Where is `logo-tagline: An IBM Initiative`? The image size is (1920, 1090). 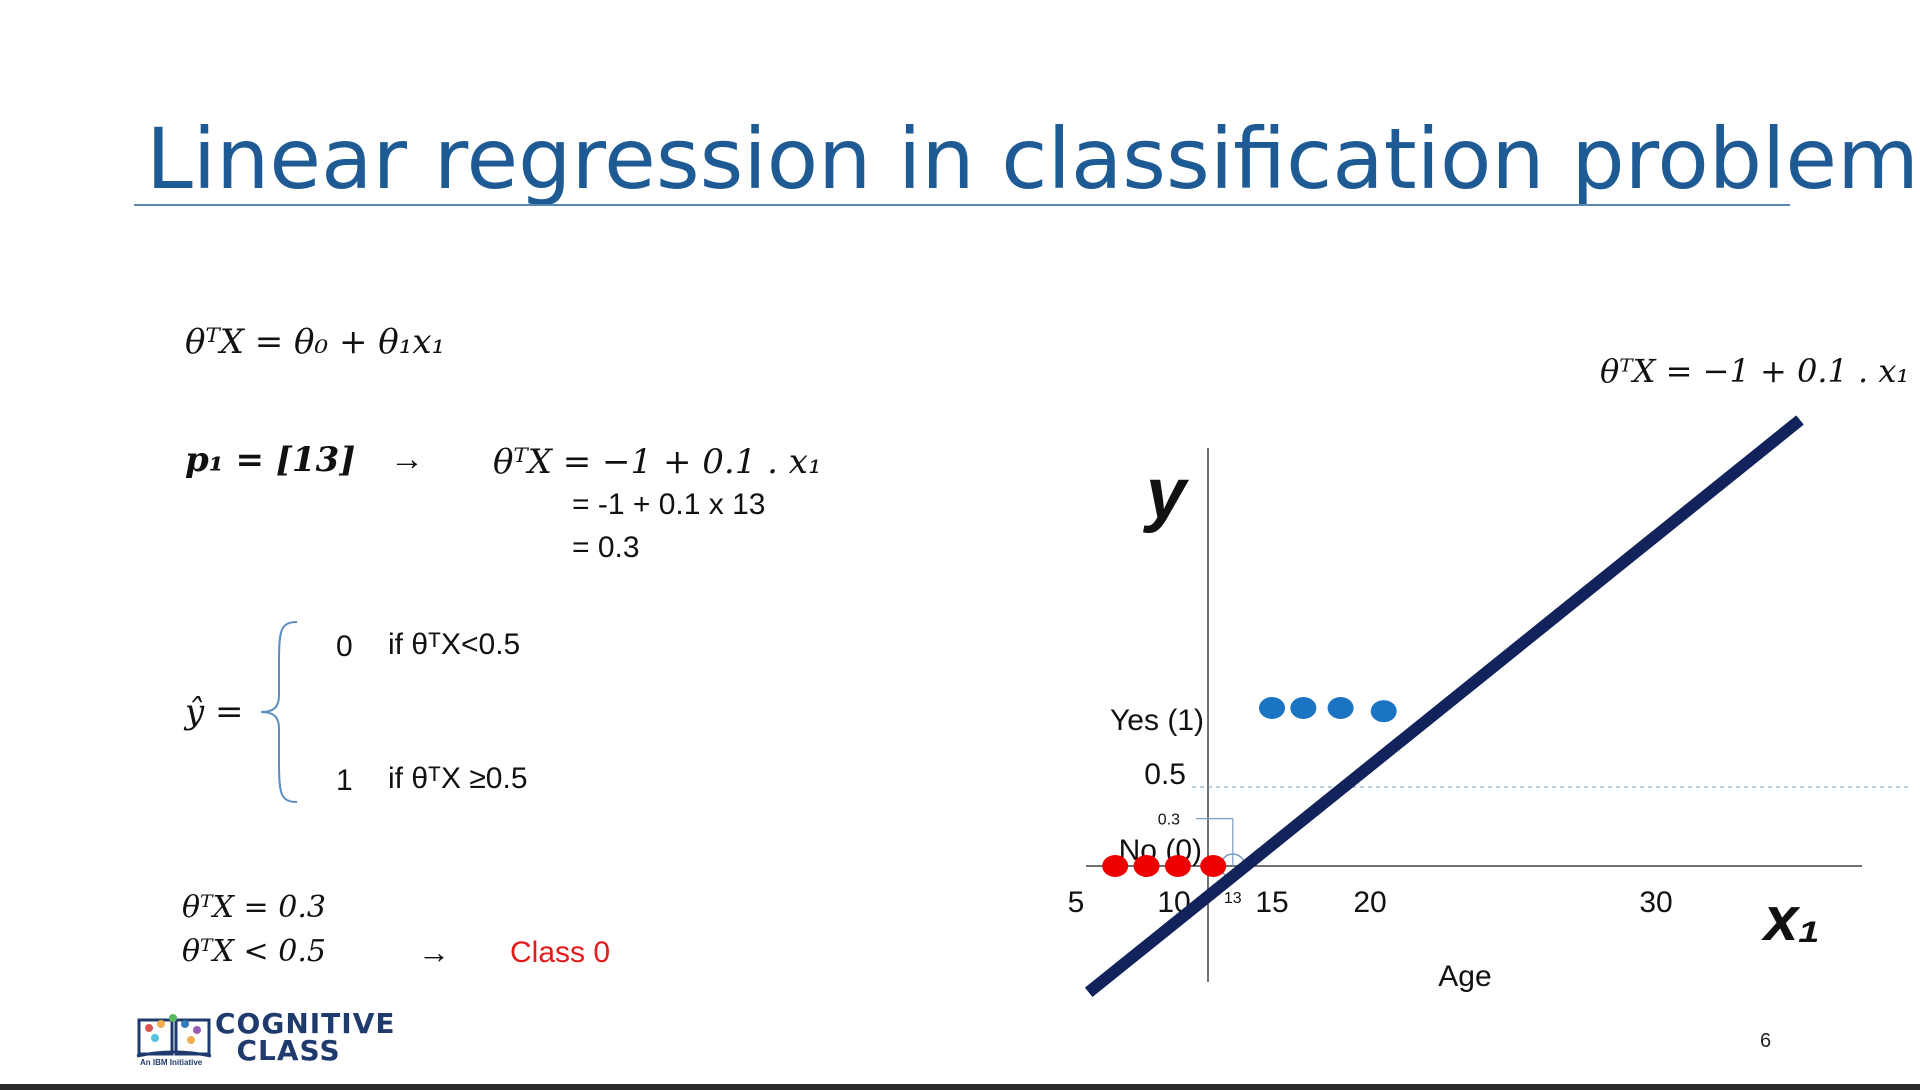
logo-tagline: An IBM Initiative is located at coordinates (171, 1062).